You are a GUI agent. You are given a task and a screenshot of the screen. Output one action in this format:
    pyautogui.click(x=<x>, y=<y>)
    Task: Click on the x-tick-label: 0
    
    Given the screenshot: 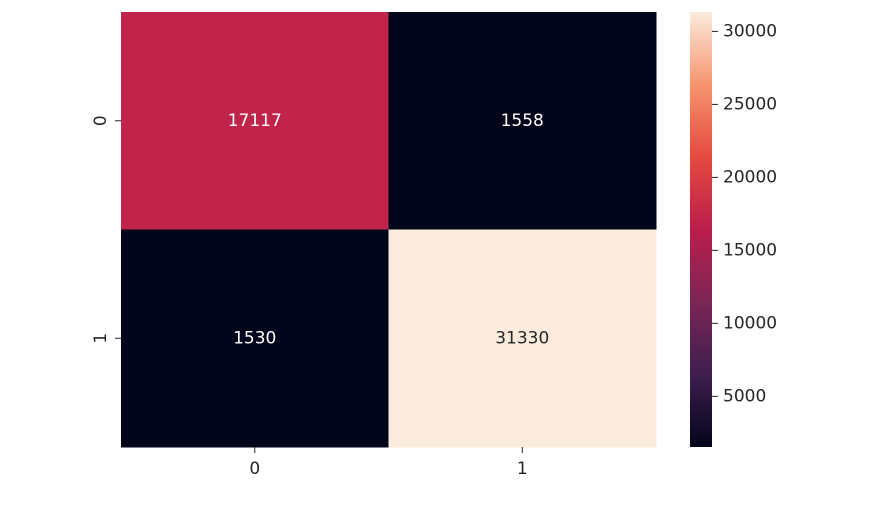 What is the action you would take?
    pyautogui.click(x=254, y=469)
    